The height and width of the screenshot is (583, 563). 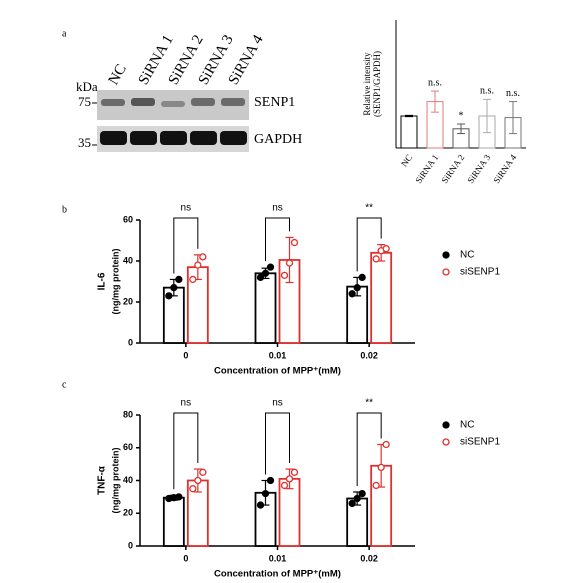 I want to click on size-marker: 75, so click(x=84, y=101).